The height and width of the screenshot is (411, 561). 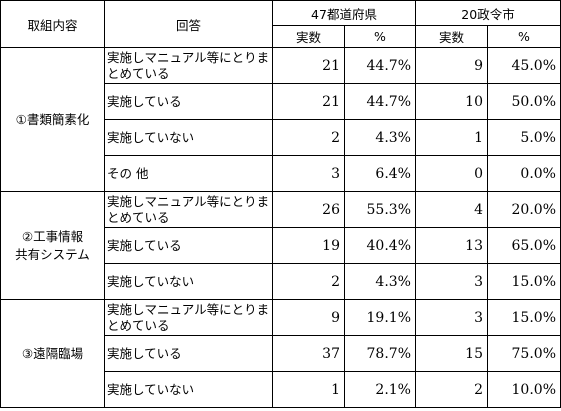 I want to click on pref-count-cell: 1, so click(x=308, y=389).